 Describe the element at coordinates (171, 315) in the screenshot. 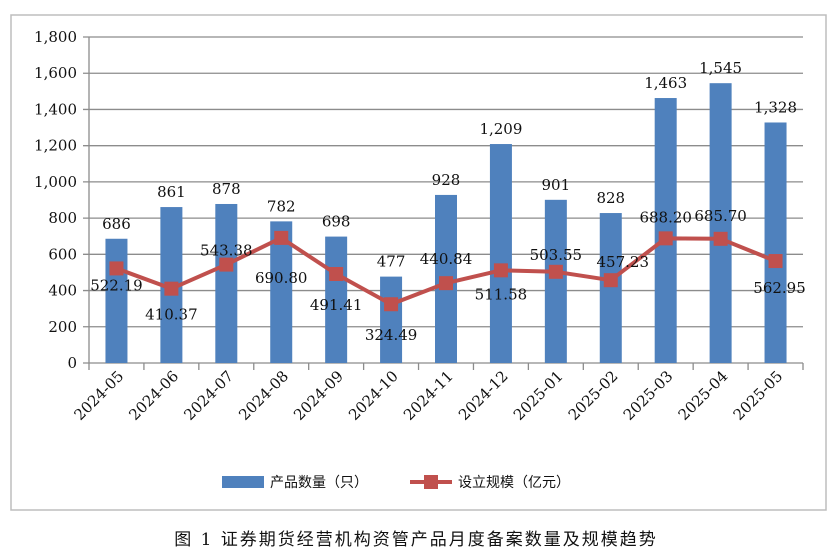

I see `line-data-label: 410.37` at that location.